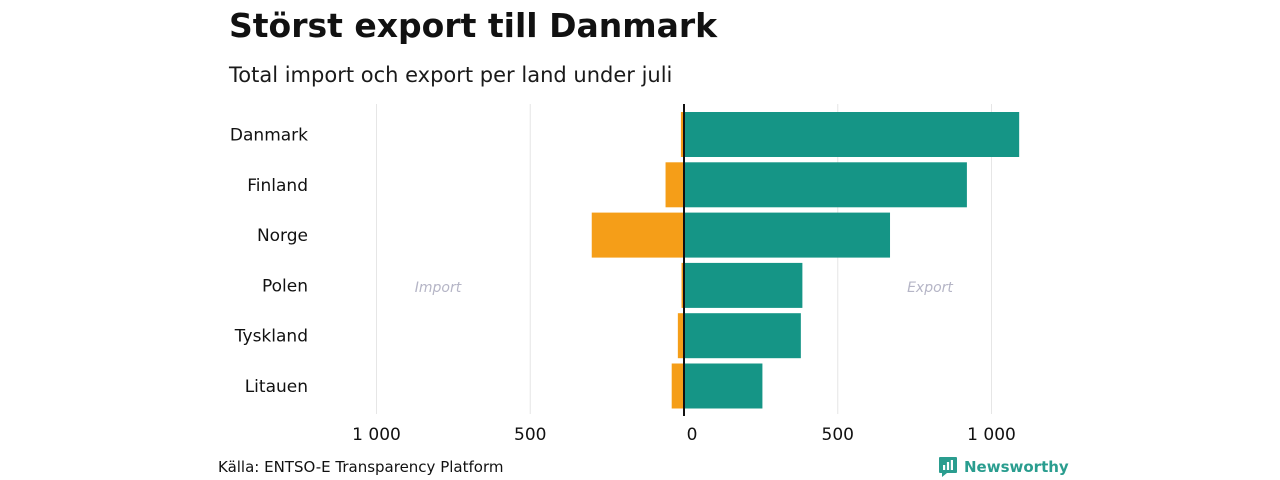 The image size is (1280, 480). Describe the element at coordinates (361, 467) in the screenshot. I see `source-note: Källa: ENTSO-E Transparency Platform` at that location.